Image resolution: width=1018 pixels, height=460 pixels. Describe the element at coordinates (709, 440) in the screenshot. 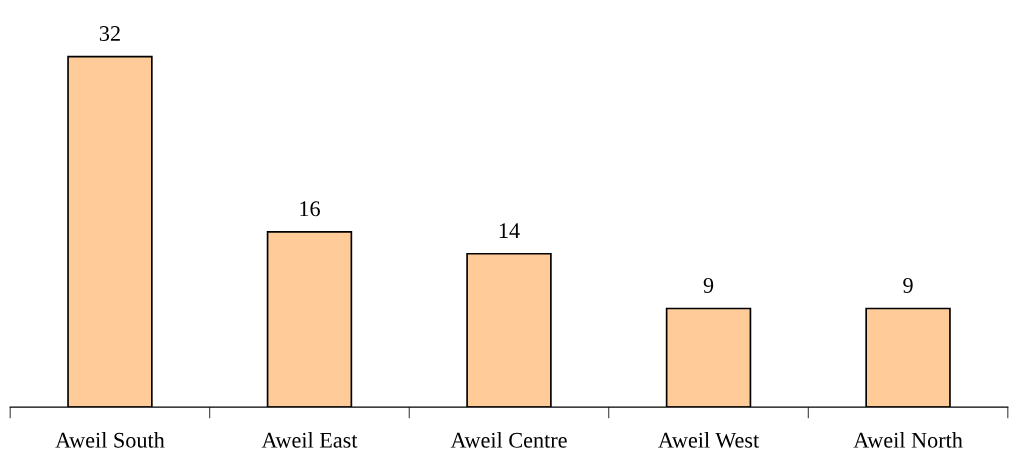

I see `x-tick-label: Aweil West` at that location.